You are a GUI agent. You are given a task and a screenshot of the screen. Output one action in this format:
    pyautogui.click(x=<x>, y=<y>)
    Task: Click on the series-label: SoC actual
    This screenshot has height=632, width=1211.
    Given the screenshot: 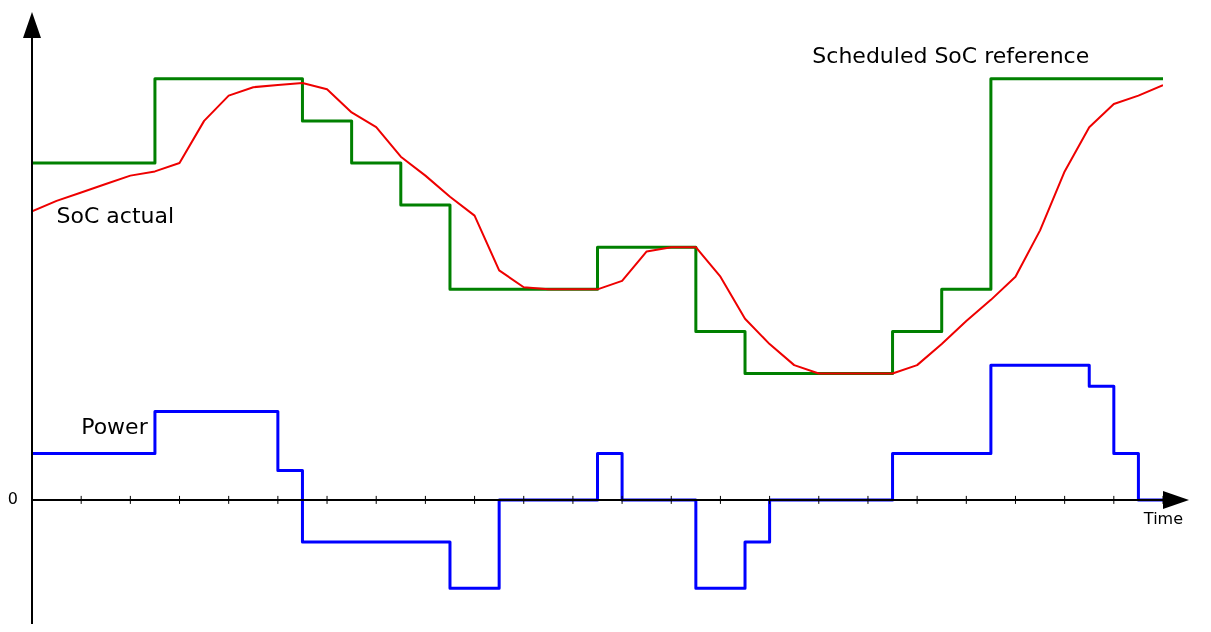 What is the action you would take?
    pyautogui.click(x=115, y=216)
    